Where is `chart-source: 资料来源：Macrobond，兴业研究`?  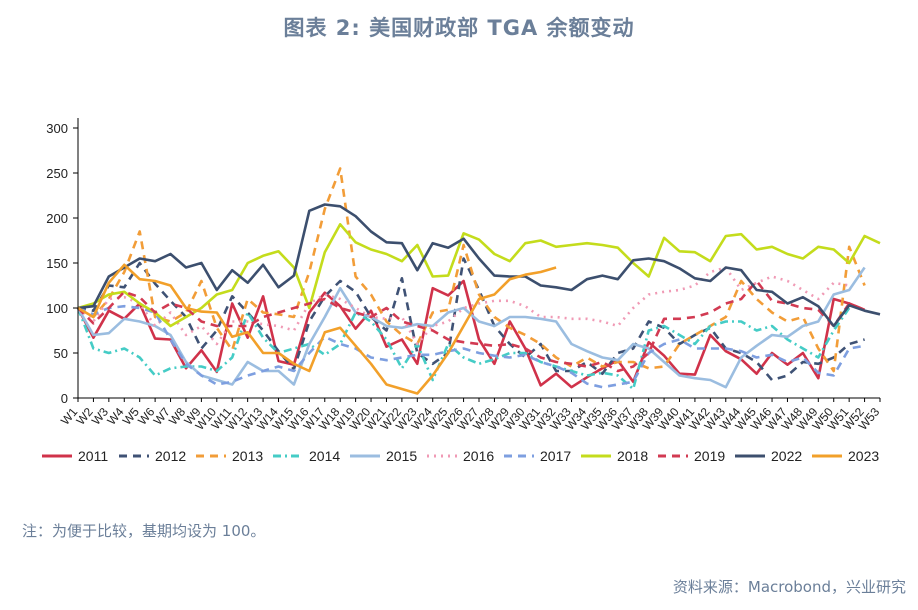
chart-source: 资料来源：Macrobond，兴业研究 is located at coordinates (789, 587).